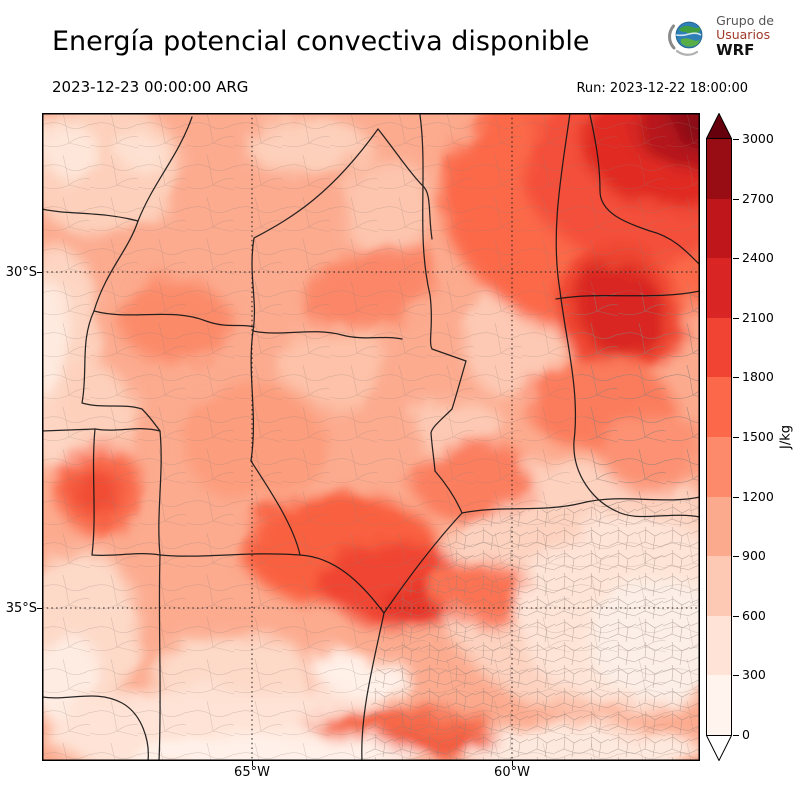  I want to click on colorbar-tick-label: 1500, so click(753, 436).